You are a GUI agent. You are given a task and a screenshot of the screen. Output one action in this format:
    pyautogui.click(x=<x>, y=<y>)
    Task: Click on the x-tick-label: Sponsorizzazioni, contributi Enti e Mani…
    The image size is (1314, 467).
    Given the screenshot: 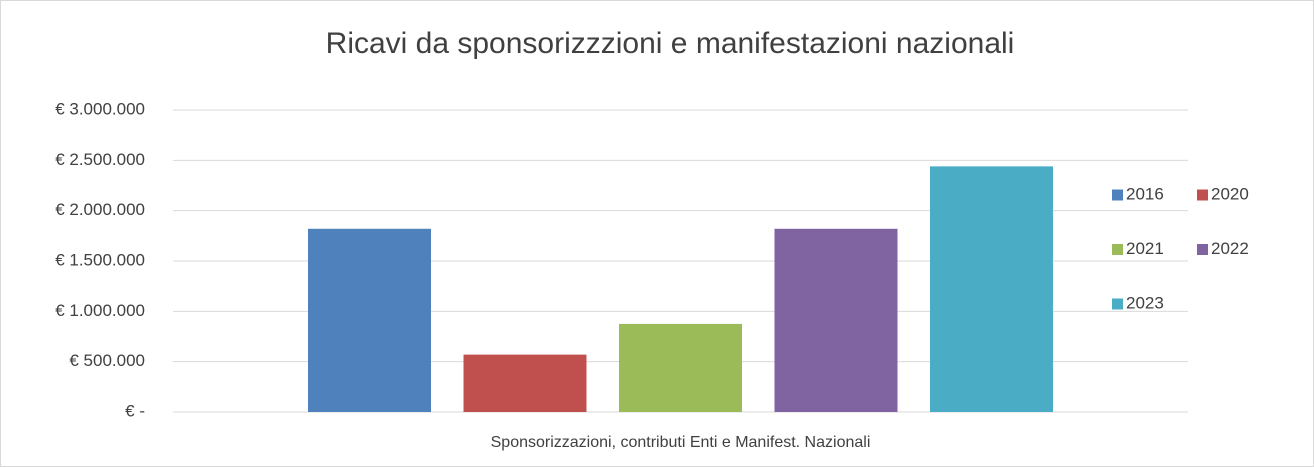 What is the action you would take?
    pyautogui.click(x=681, y=442)
    